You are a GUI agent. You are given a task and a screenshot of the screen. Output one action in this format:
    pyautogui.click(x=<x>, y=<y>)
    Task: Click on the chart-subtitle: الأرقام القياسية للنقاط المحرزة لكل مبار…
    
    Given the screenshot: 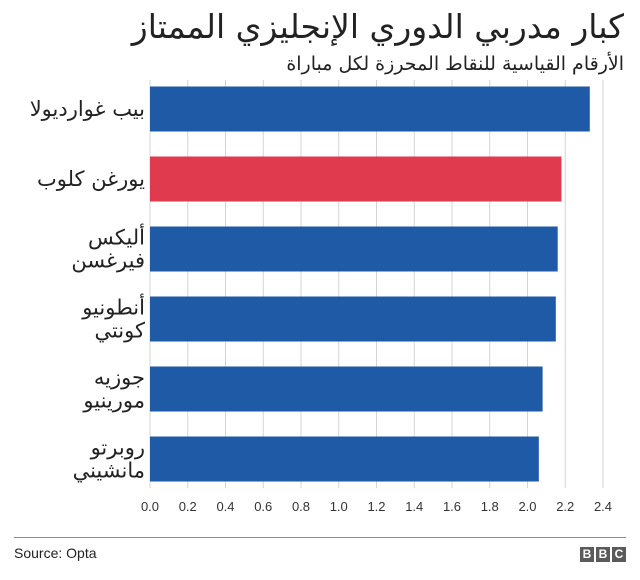 What is the action you would take?
    pyautogui.click(x=455, y=64)
    